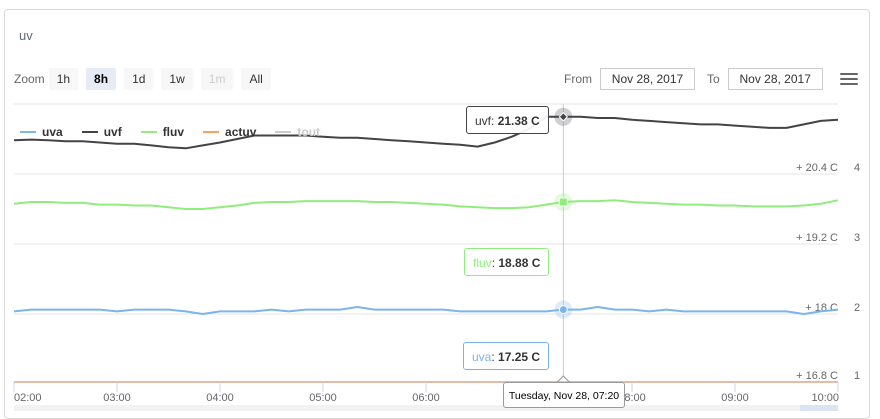 The width and height of the screenshot is (880, 419). I want to click on legend-swatch-uvf, so click(89, 132).